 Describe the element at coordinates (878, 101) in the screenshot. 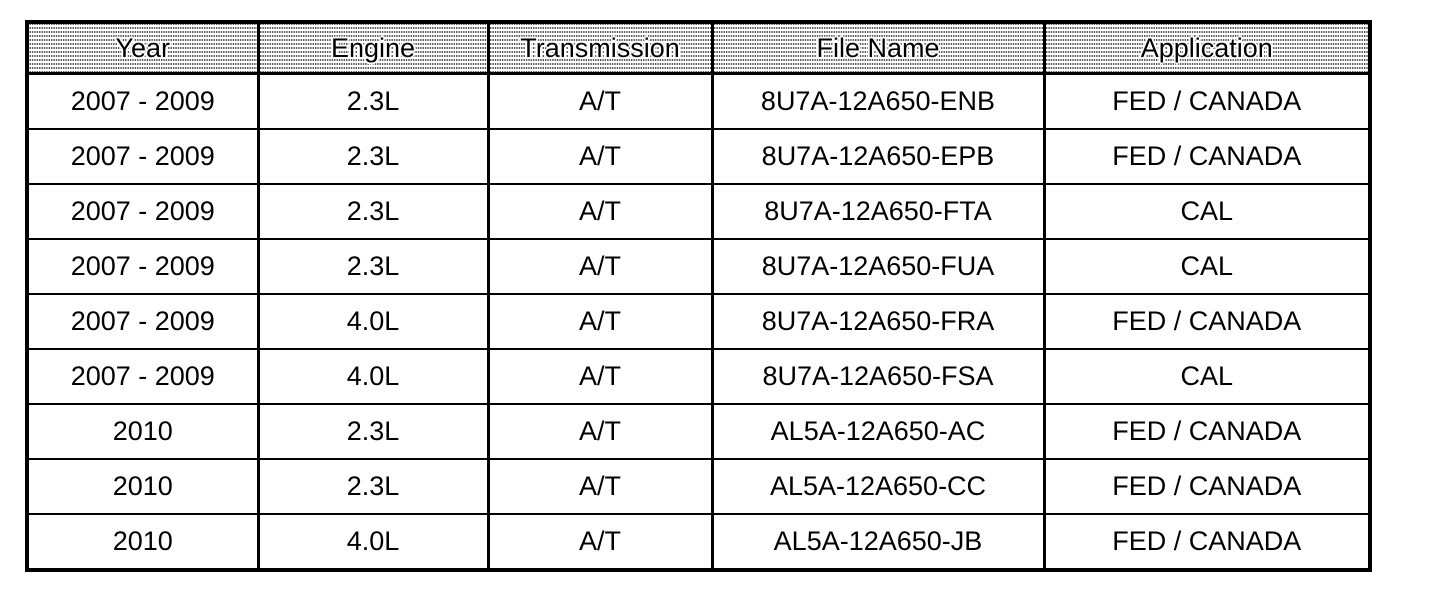

I see `cell-file-name: 8U7A-12A650-ENB` at that location.